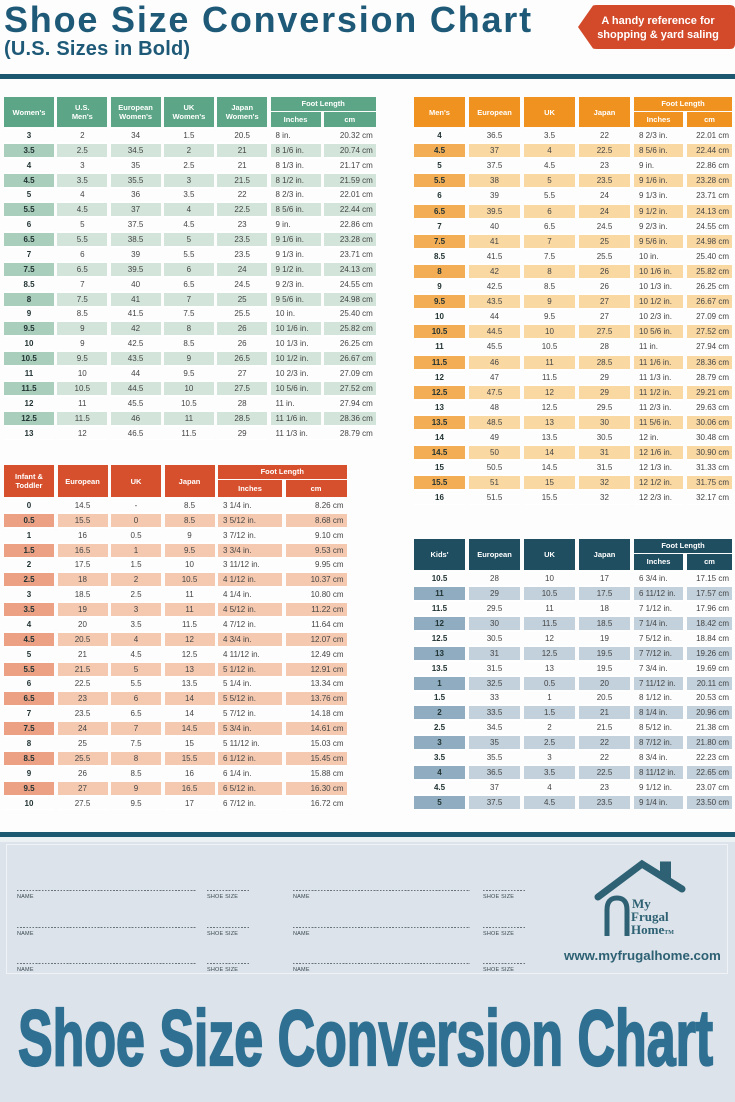  What do you see at coordinates (658, 35) in the screenshot?
I see `svg-text: shopping & yard saling` at bounding box center [658, 35].